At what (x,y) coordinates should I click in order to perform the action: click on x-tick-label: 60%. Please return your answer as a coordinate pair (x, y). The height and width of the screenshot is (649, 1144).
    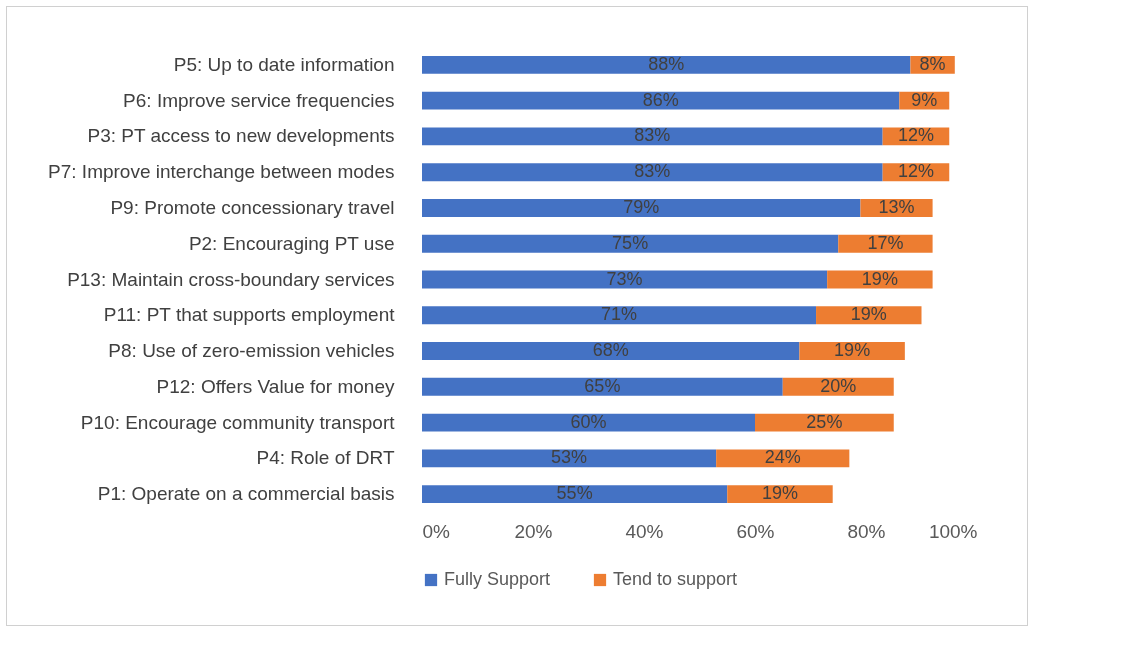
    Looking at the image, I should click on (755, 531).